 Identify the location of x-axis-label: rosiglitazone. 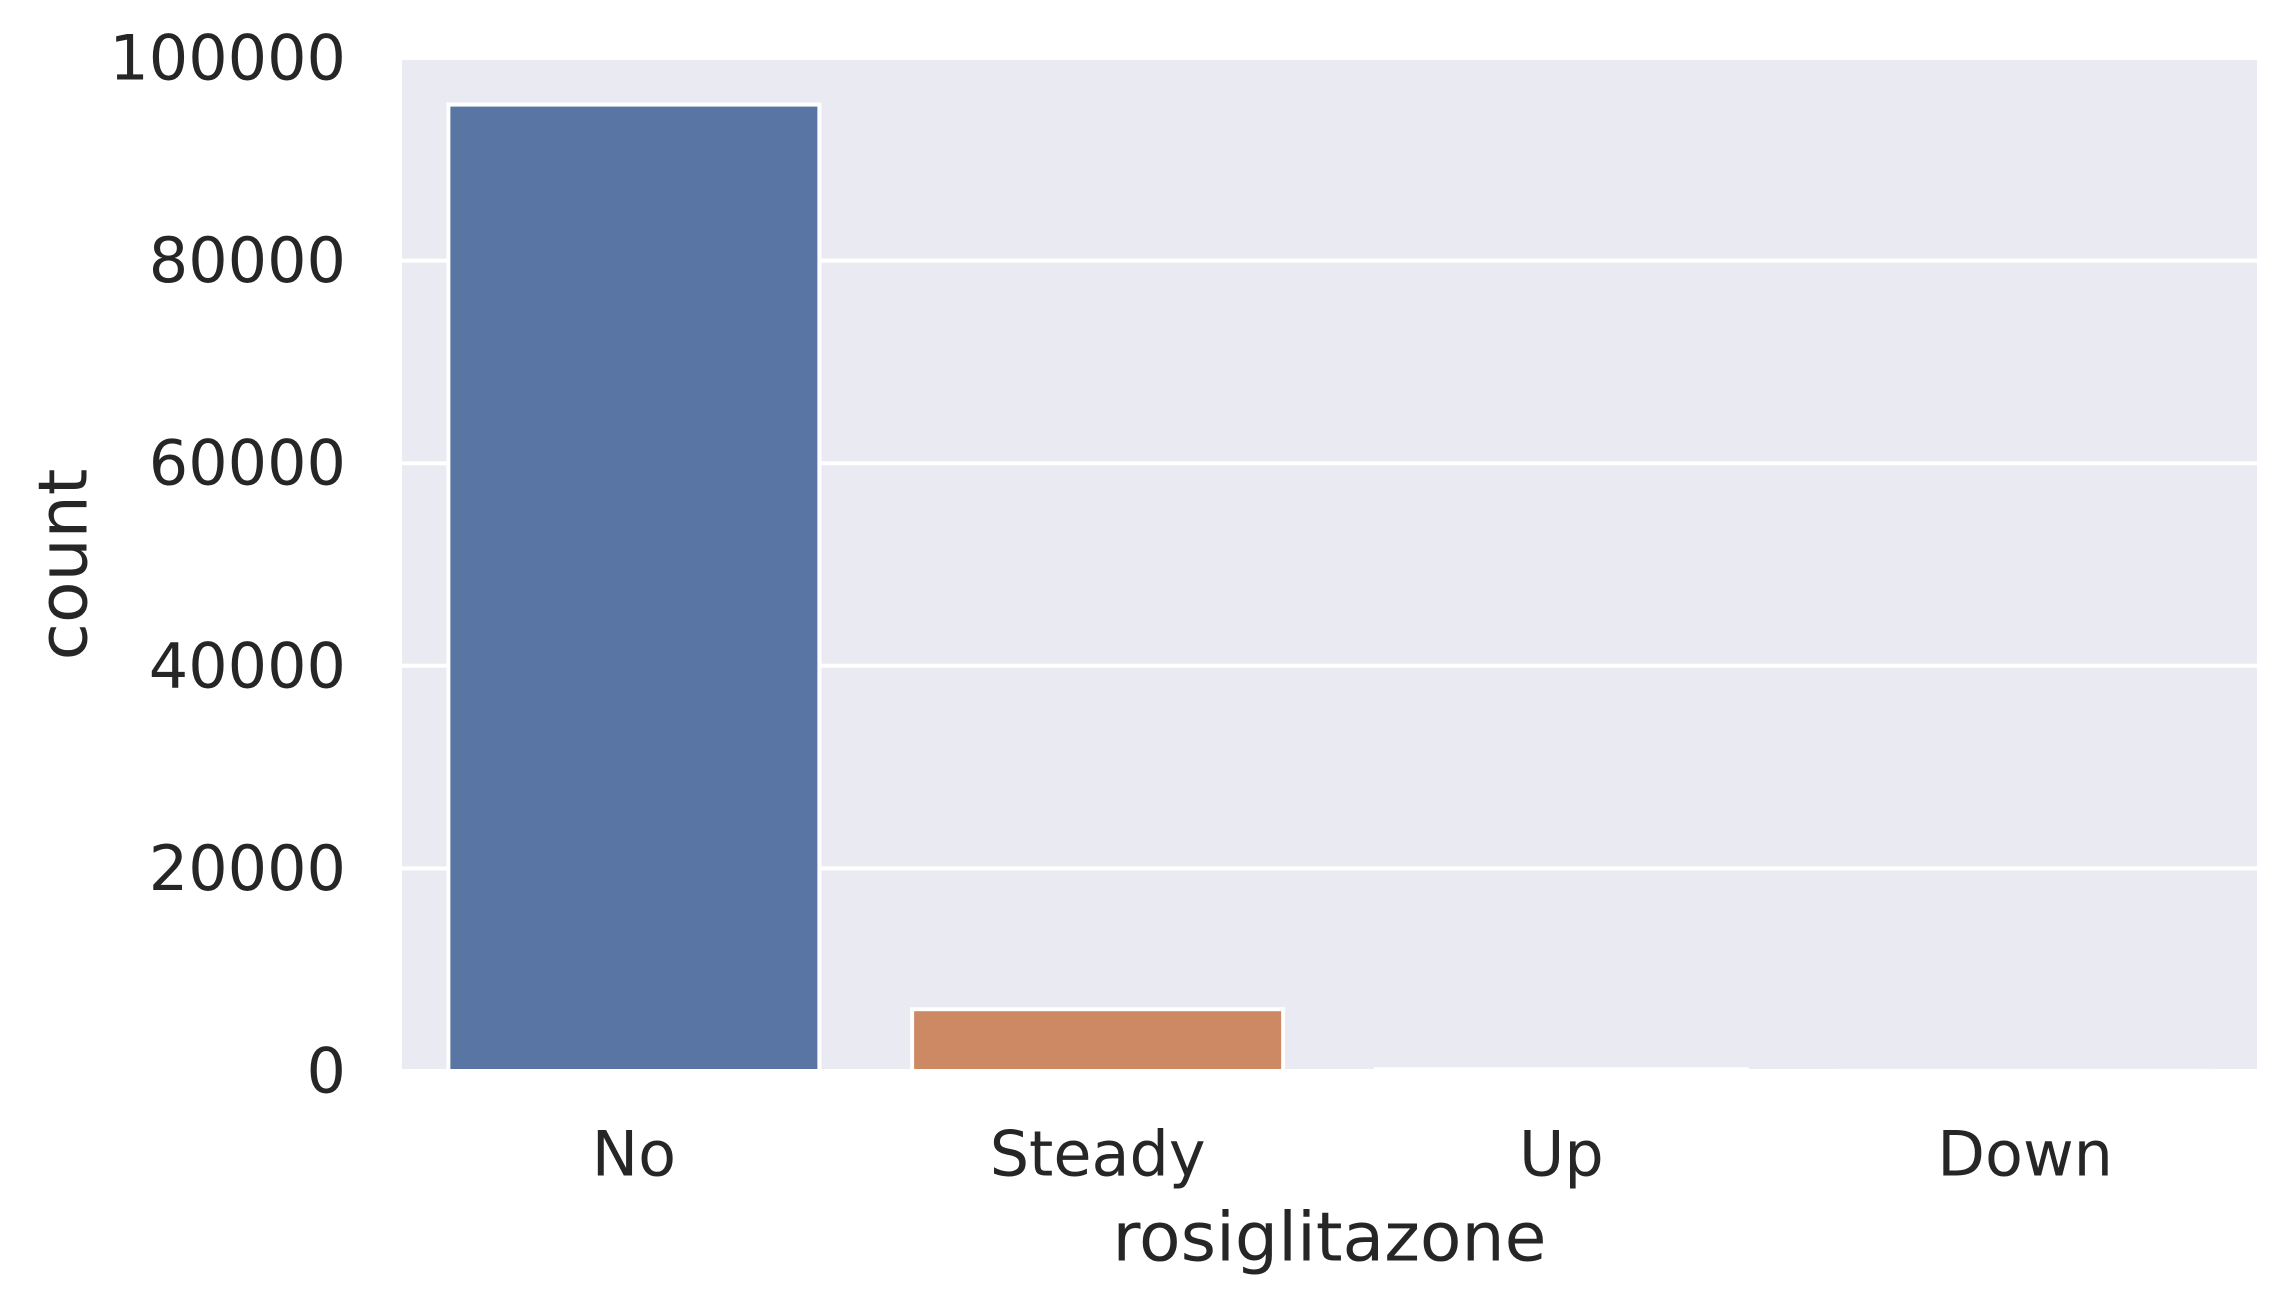
(1330, 1238).